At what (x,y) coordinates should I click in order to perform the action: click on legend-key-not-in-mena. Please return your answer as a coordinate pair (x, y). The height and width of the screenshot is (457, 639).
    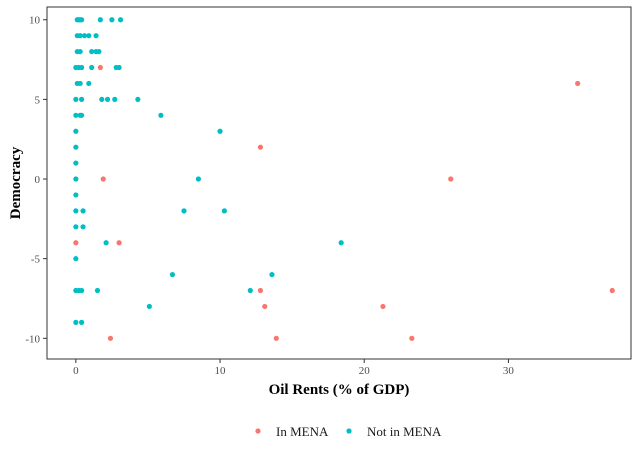
    Looking at the image, I should click on (349, 431).